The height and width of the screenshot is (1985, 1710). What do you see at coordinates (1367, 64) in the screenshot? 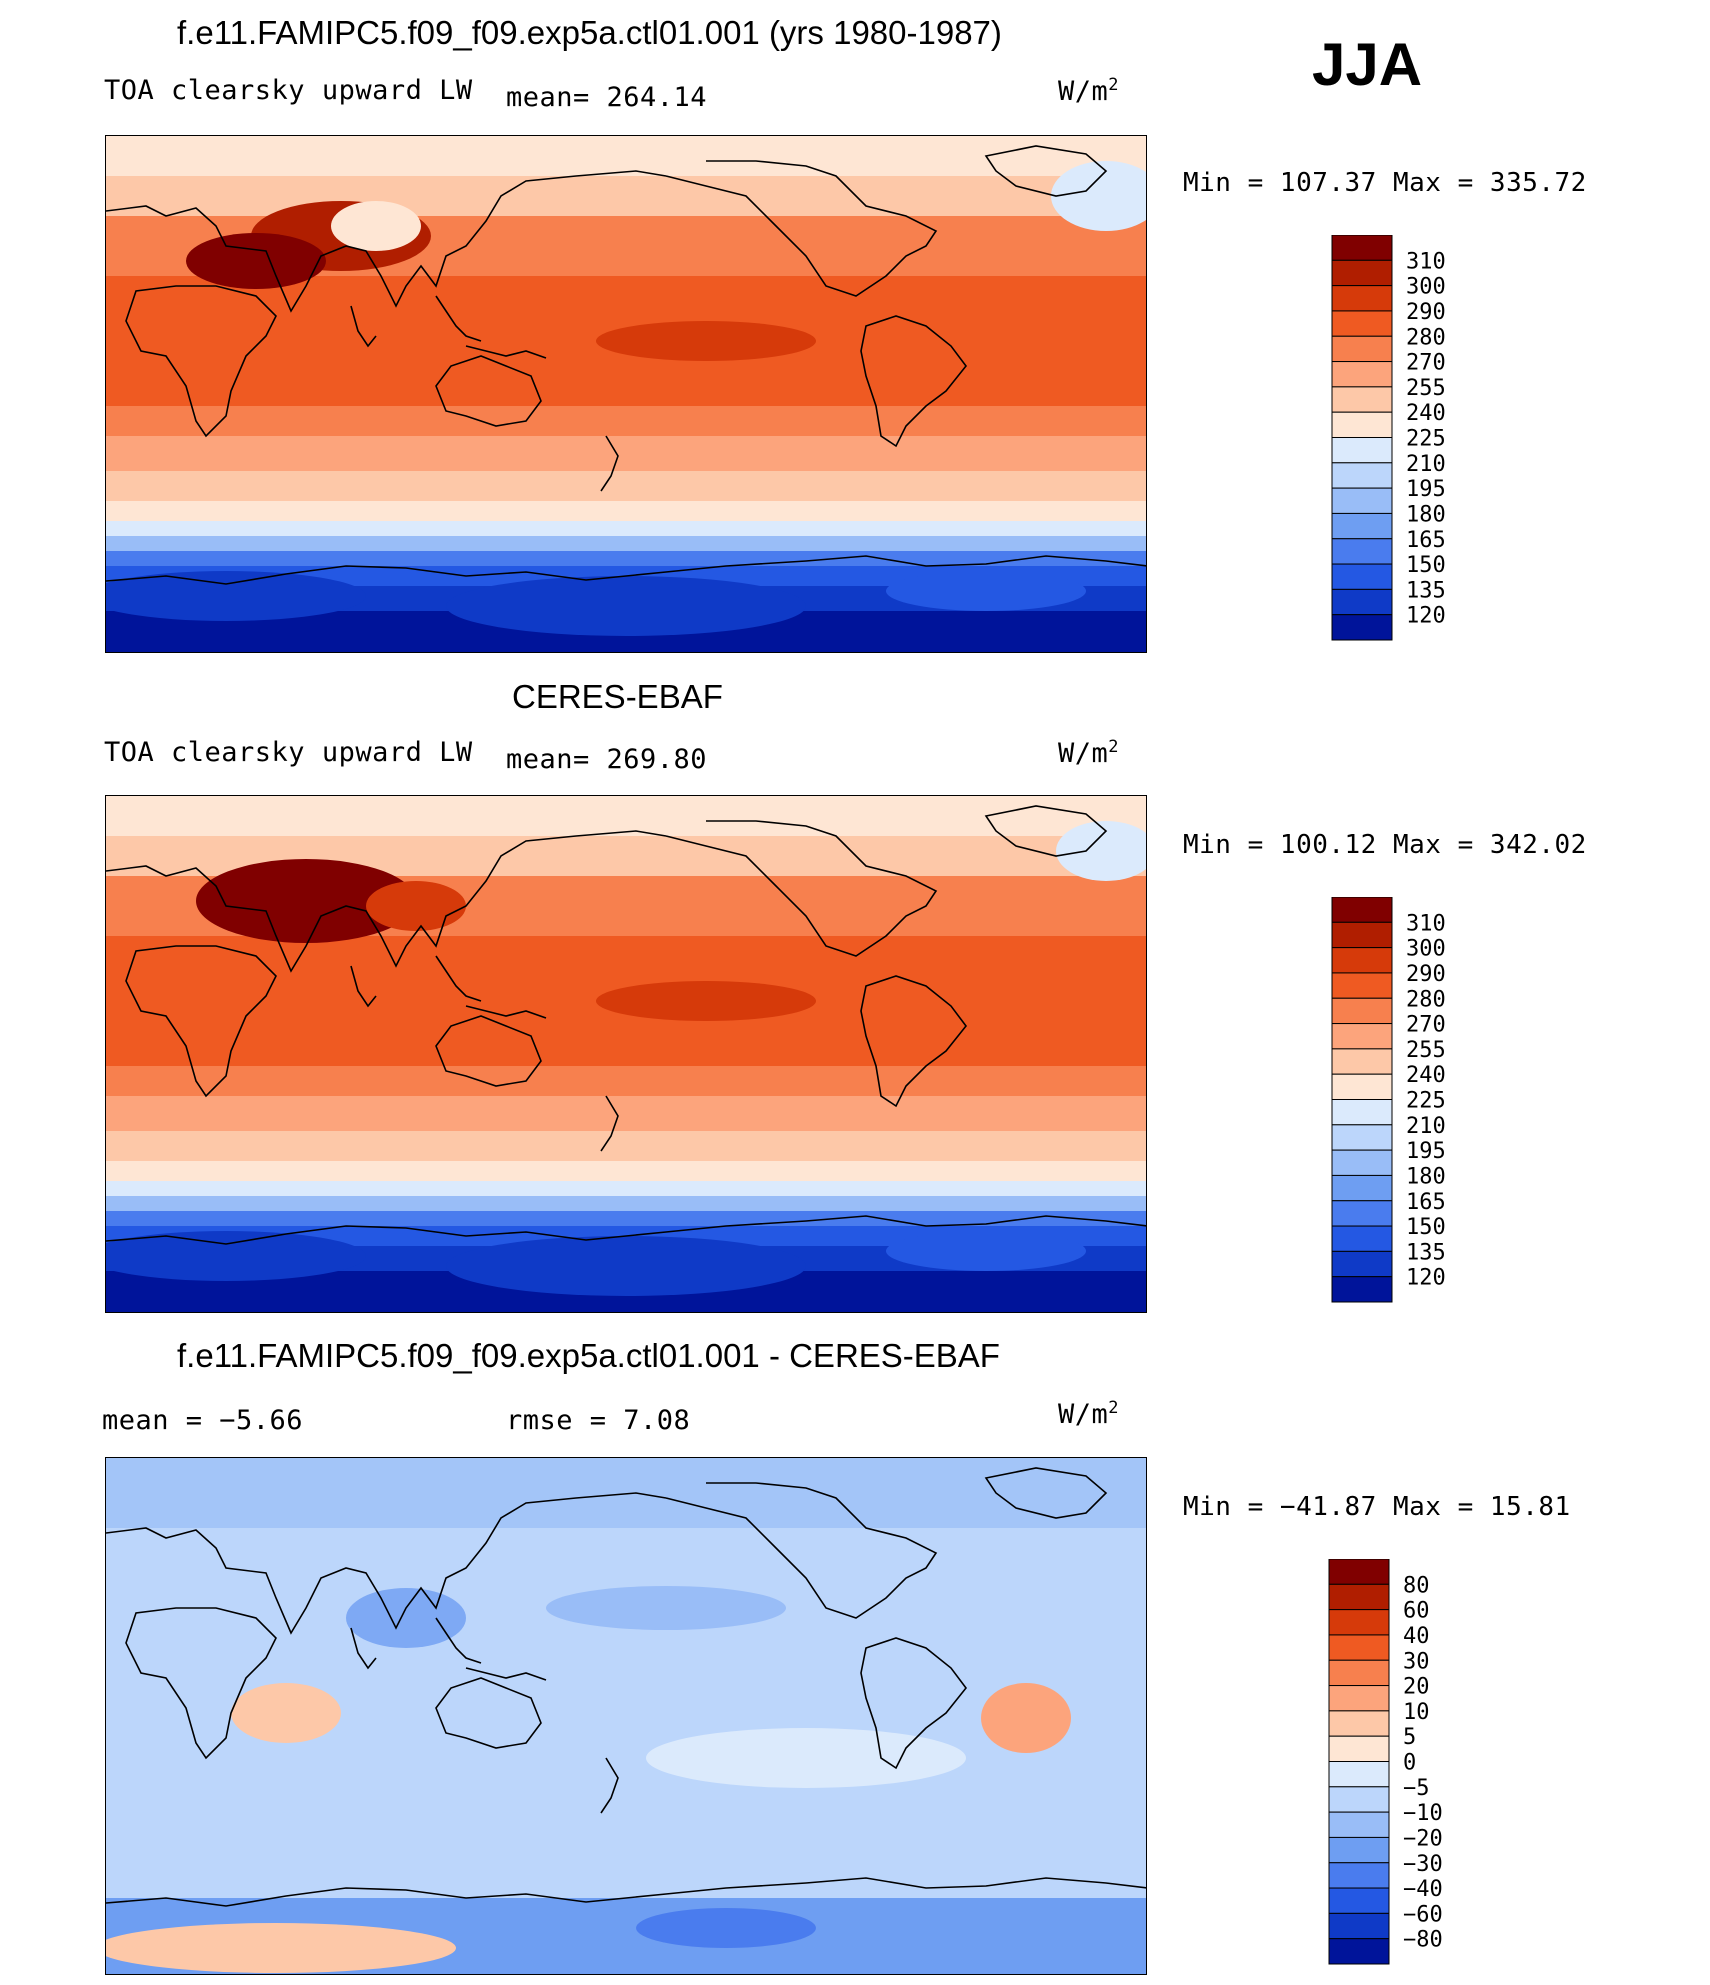
I see `season-label: JJA` at bounding box center [1367, 64].